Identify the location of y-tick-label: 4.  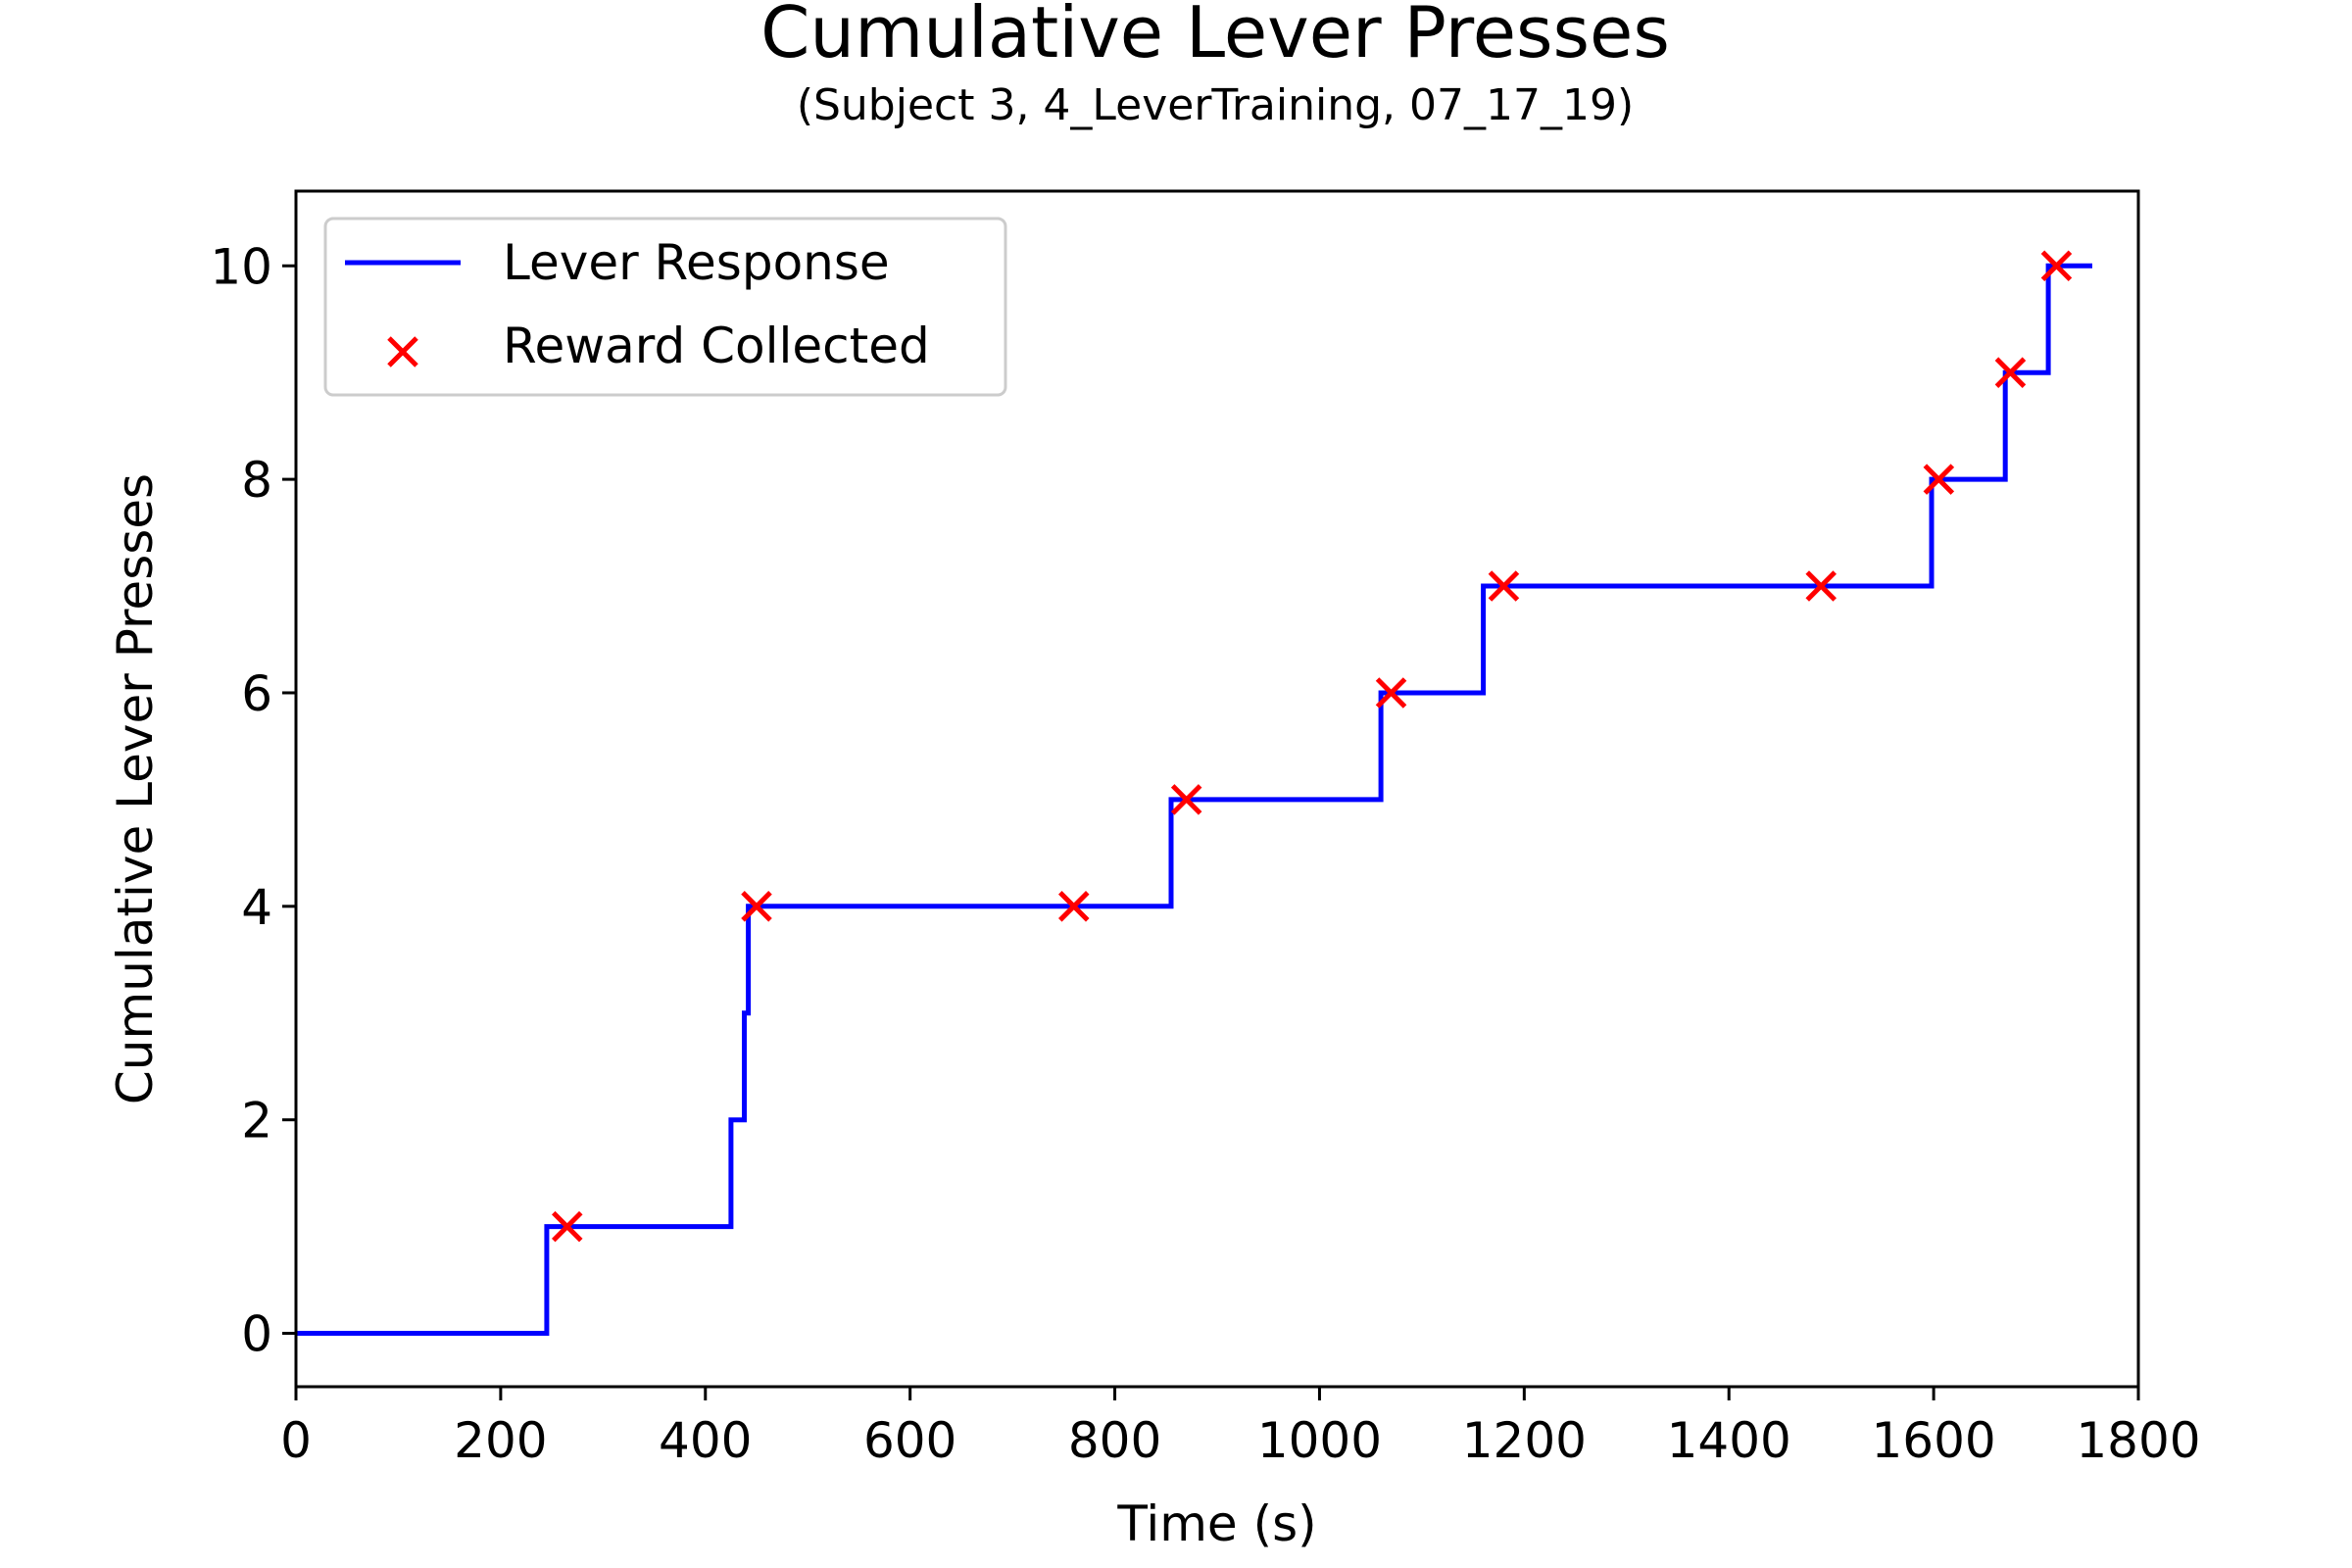
(256, 907).